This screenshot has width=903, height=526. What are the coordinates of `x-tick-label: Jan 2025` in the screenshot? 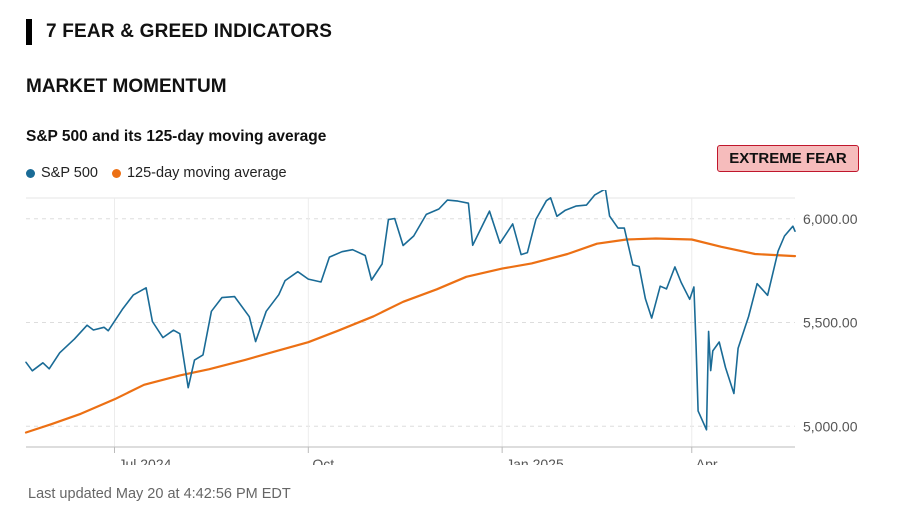 It's located at (535, 460).